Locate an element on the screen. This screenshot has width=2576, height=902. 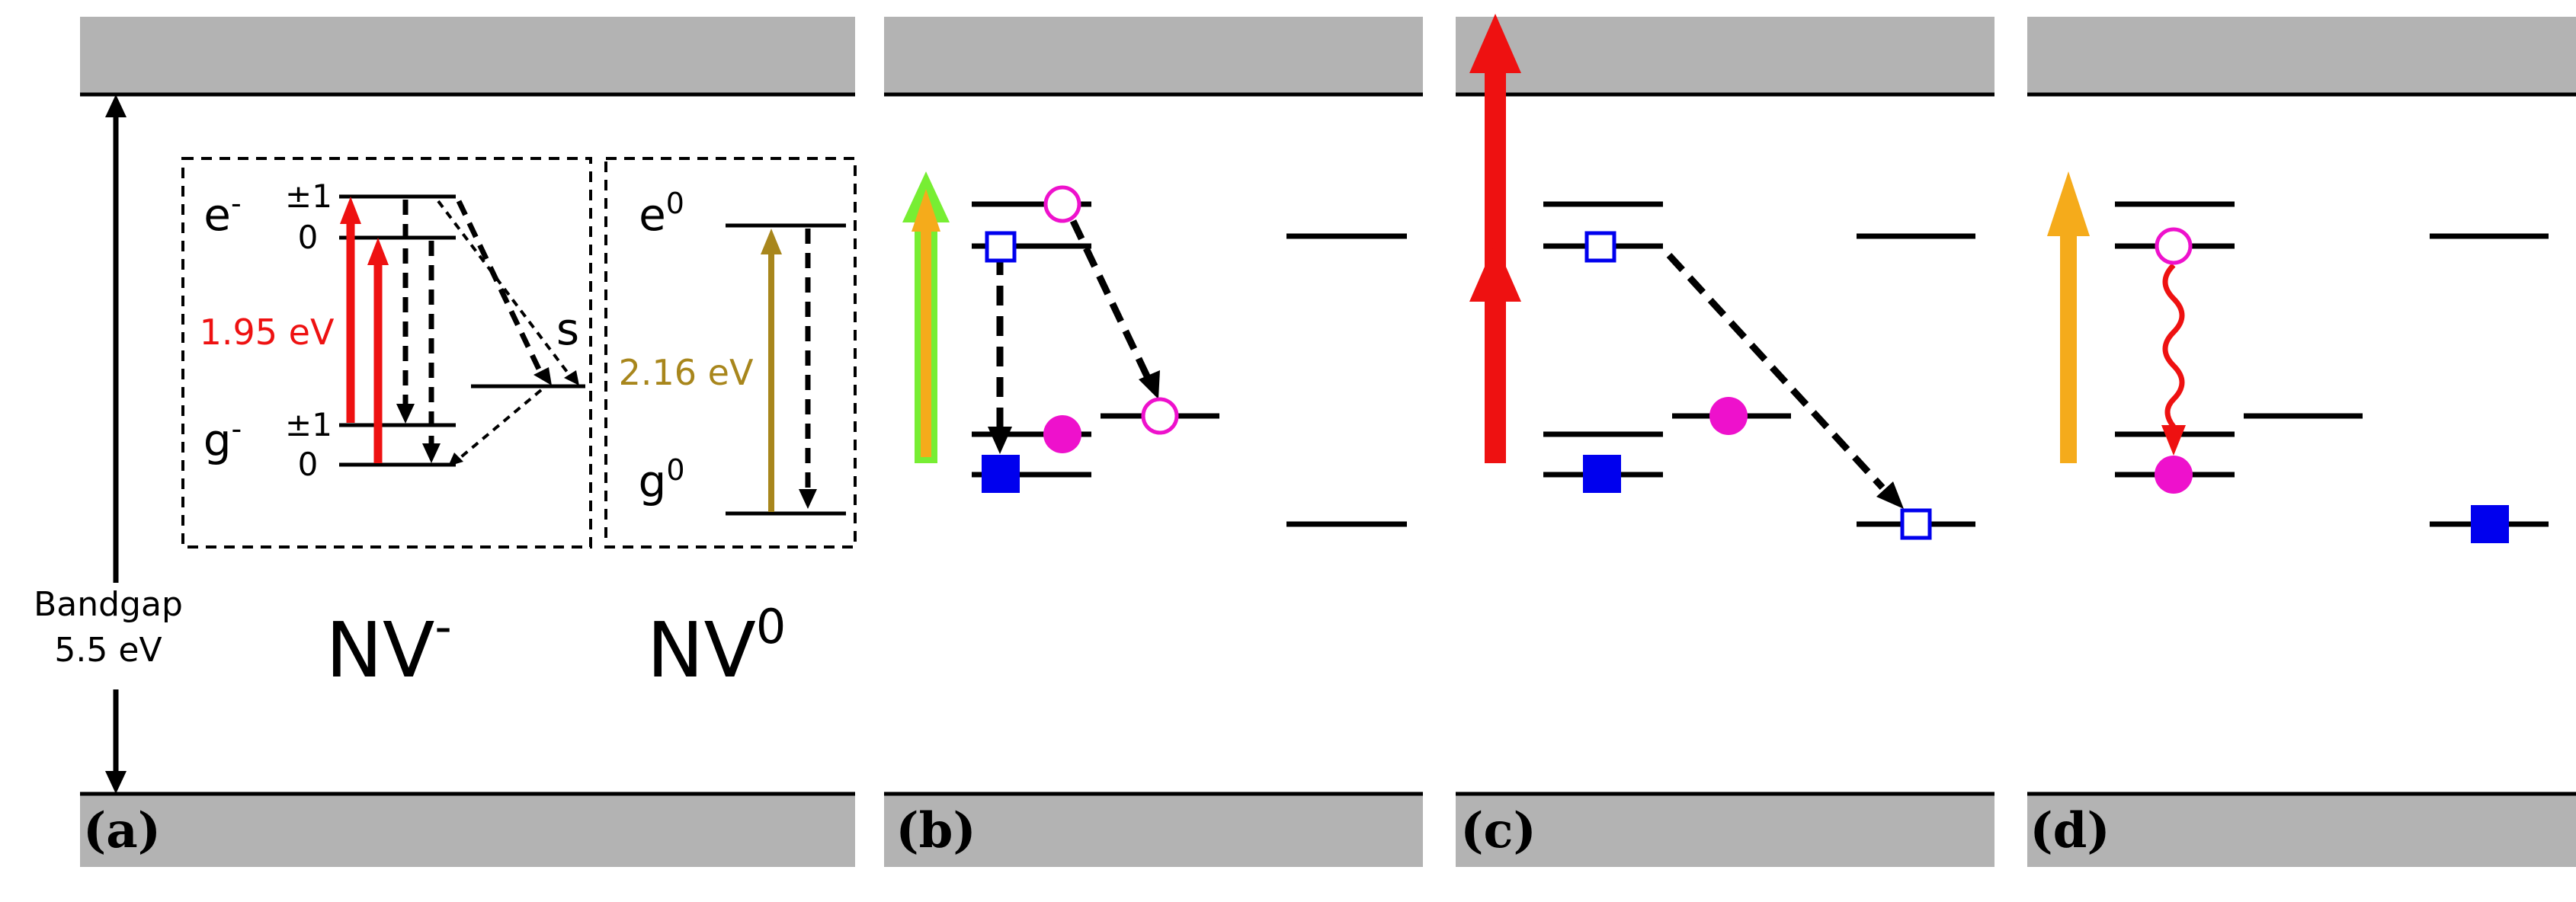
panel-label-d: (d) is located at coordinates (2070, 831).